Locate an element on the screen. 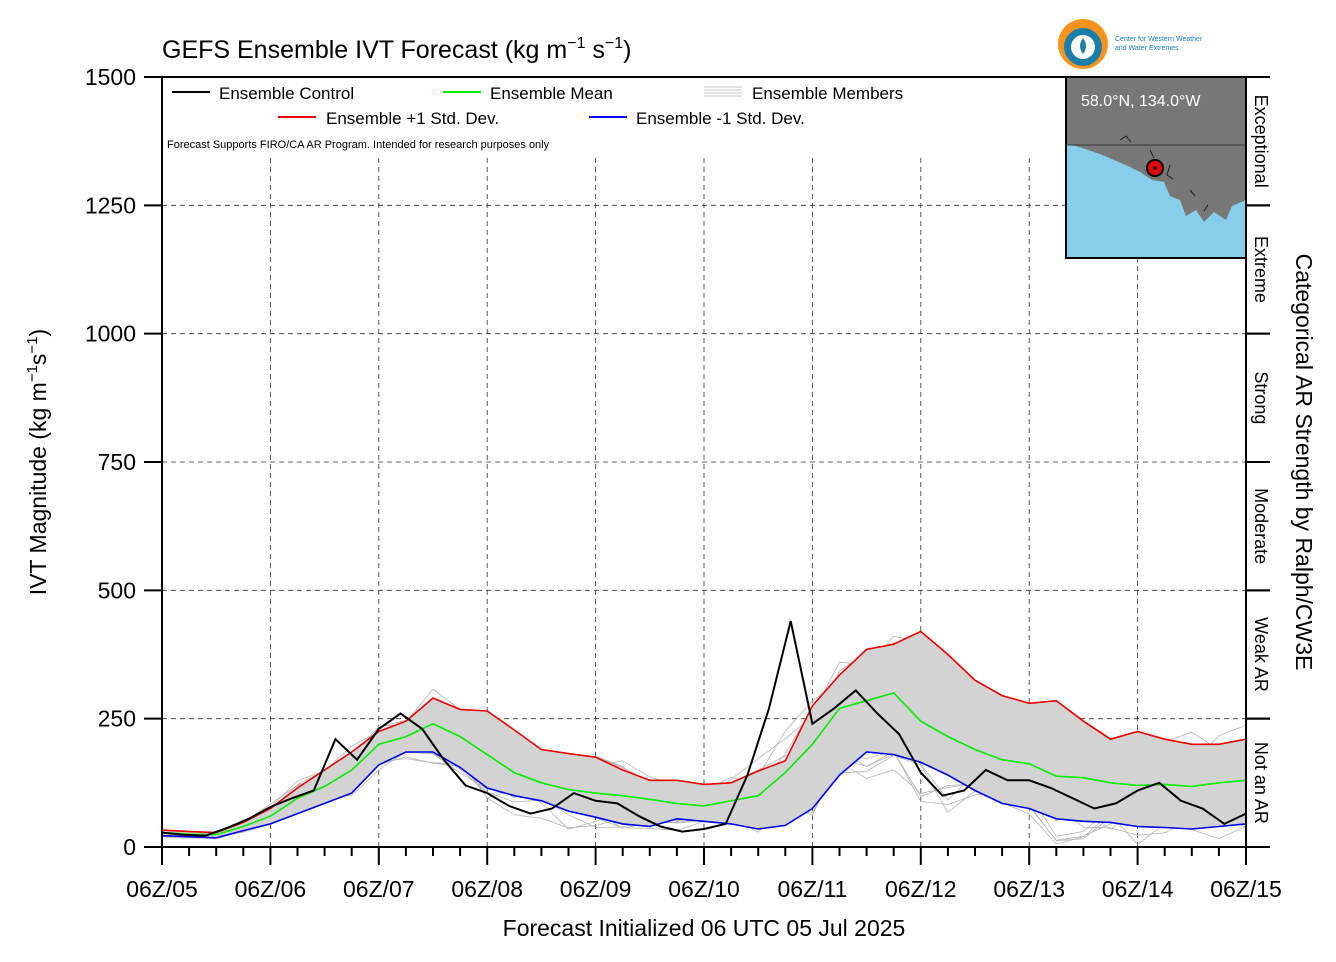 The width and height of the screenshot is (1336, 962). legend-plus-std: Ensemble +1 Std. Dev. is located at coordinates (412, 118).